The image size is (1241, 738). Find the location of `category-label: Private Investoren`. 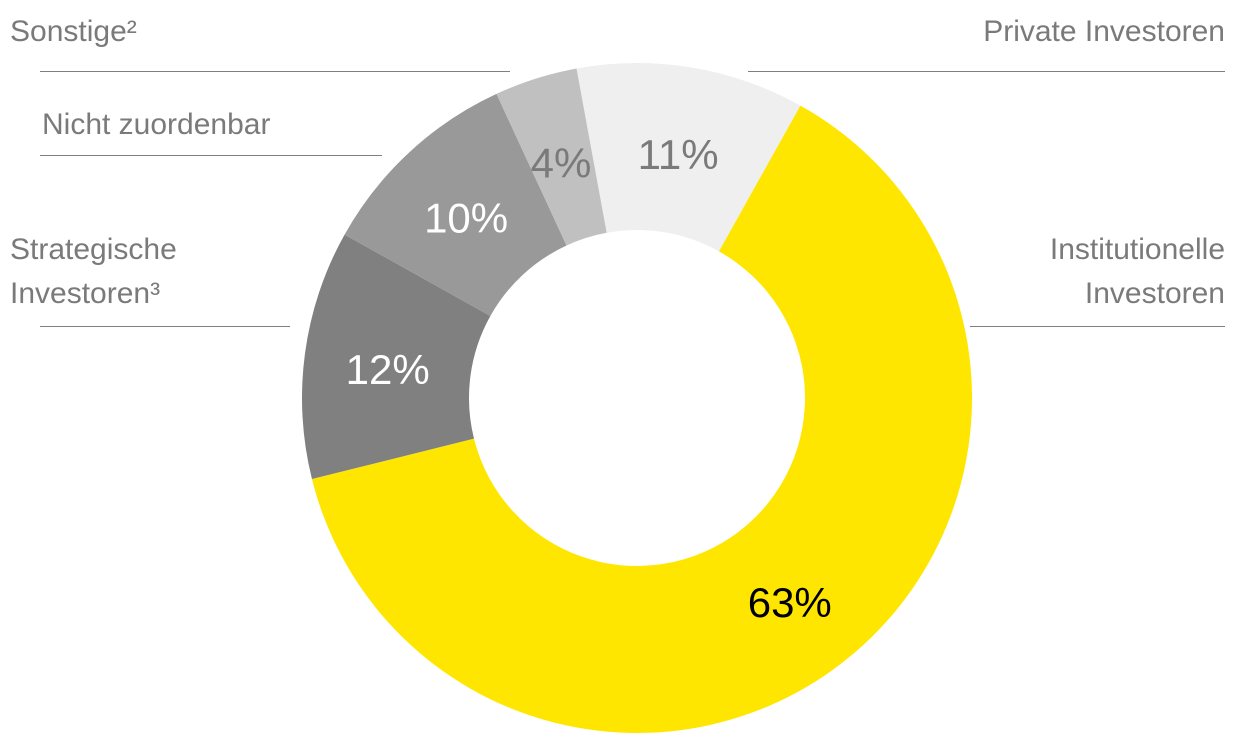

category-label: Private Investoren is located at coordinates (1104, 31).